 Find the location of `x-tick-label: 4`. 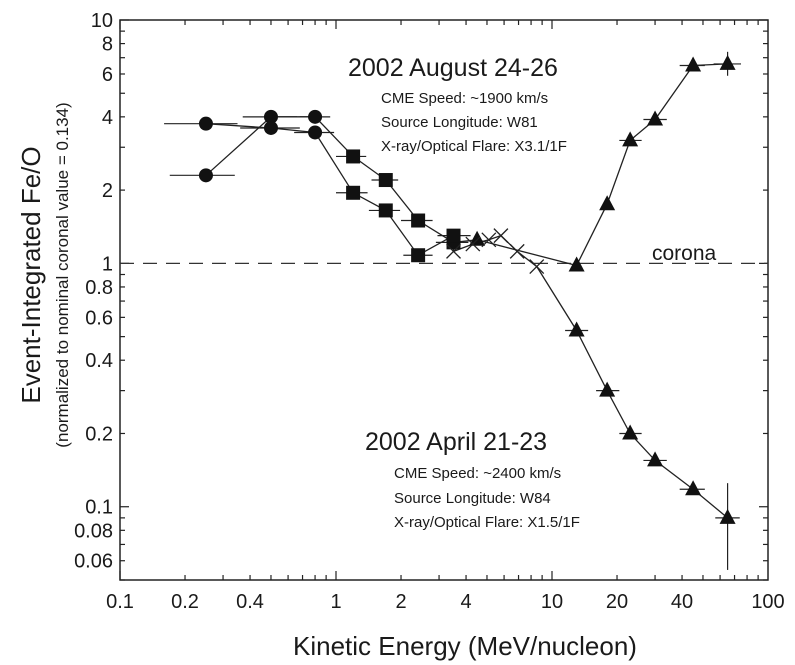

x-tick-label: 4 is located at coordinates (465, 602).